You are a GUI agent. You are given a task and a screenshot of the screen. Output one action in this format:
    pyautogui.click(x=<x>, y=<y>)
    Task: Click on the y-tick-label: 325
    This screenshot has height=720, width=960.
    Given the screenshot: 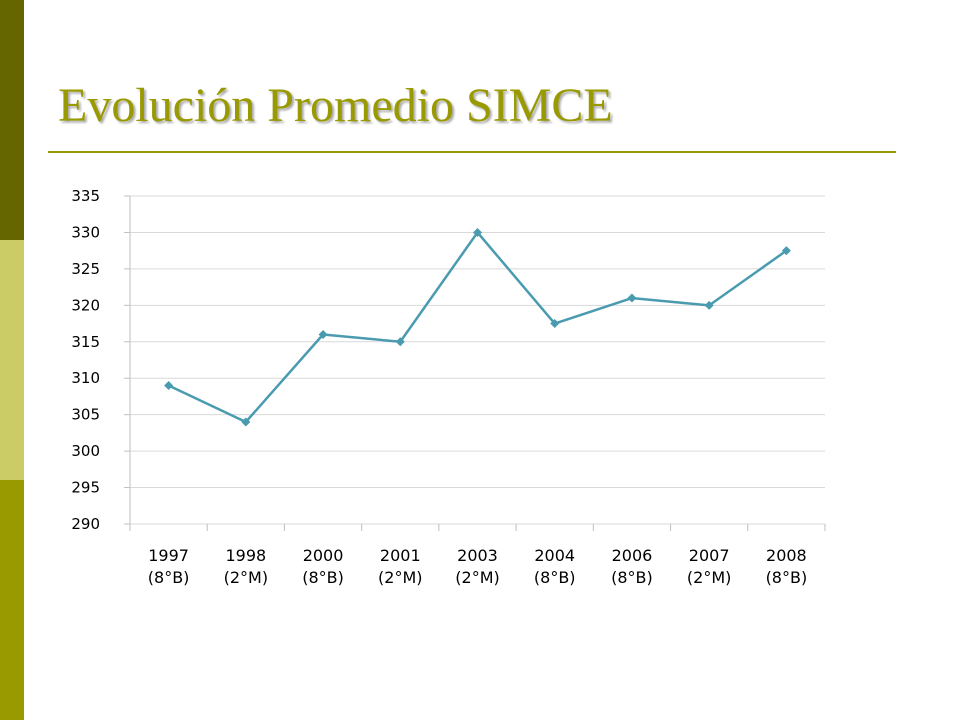 What is the action you would take?
    pyautogui.click(x=85, y=269)
    